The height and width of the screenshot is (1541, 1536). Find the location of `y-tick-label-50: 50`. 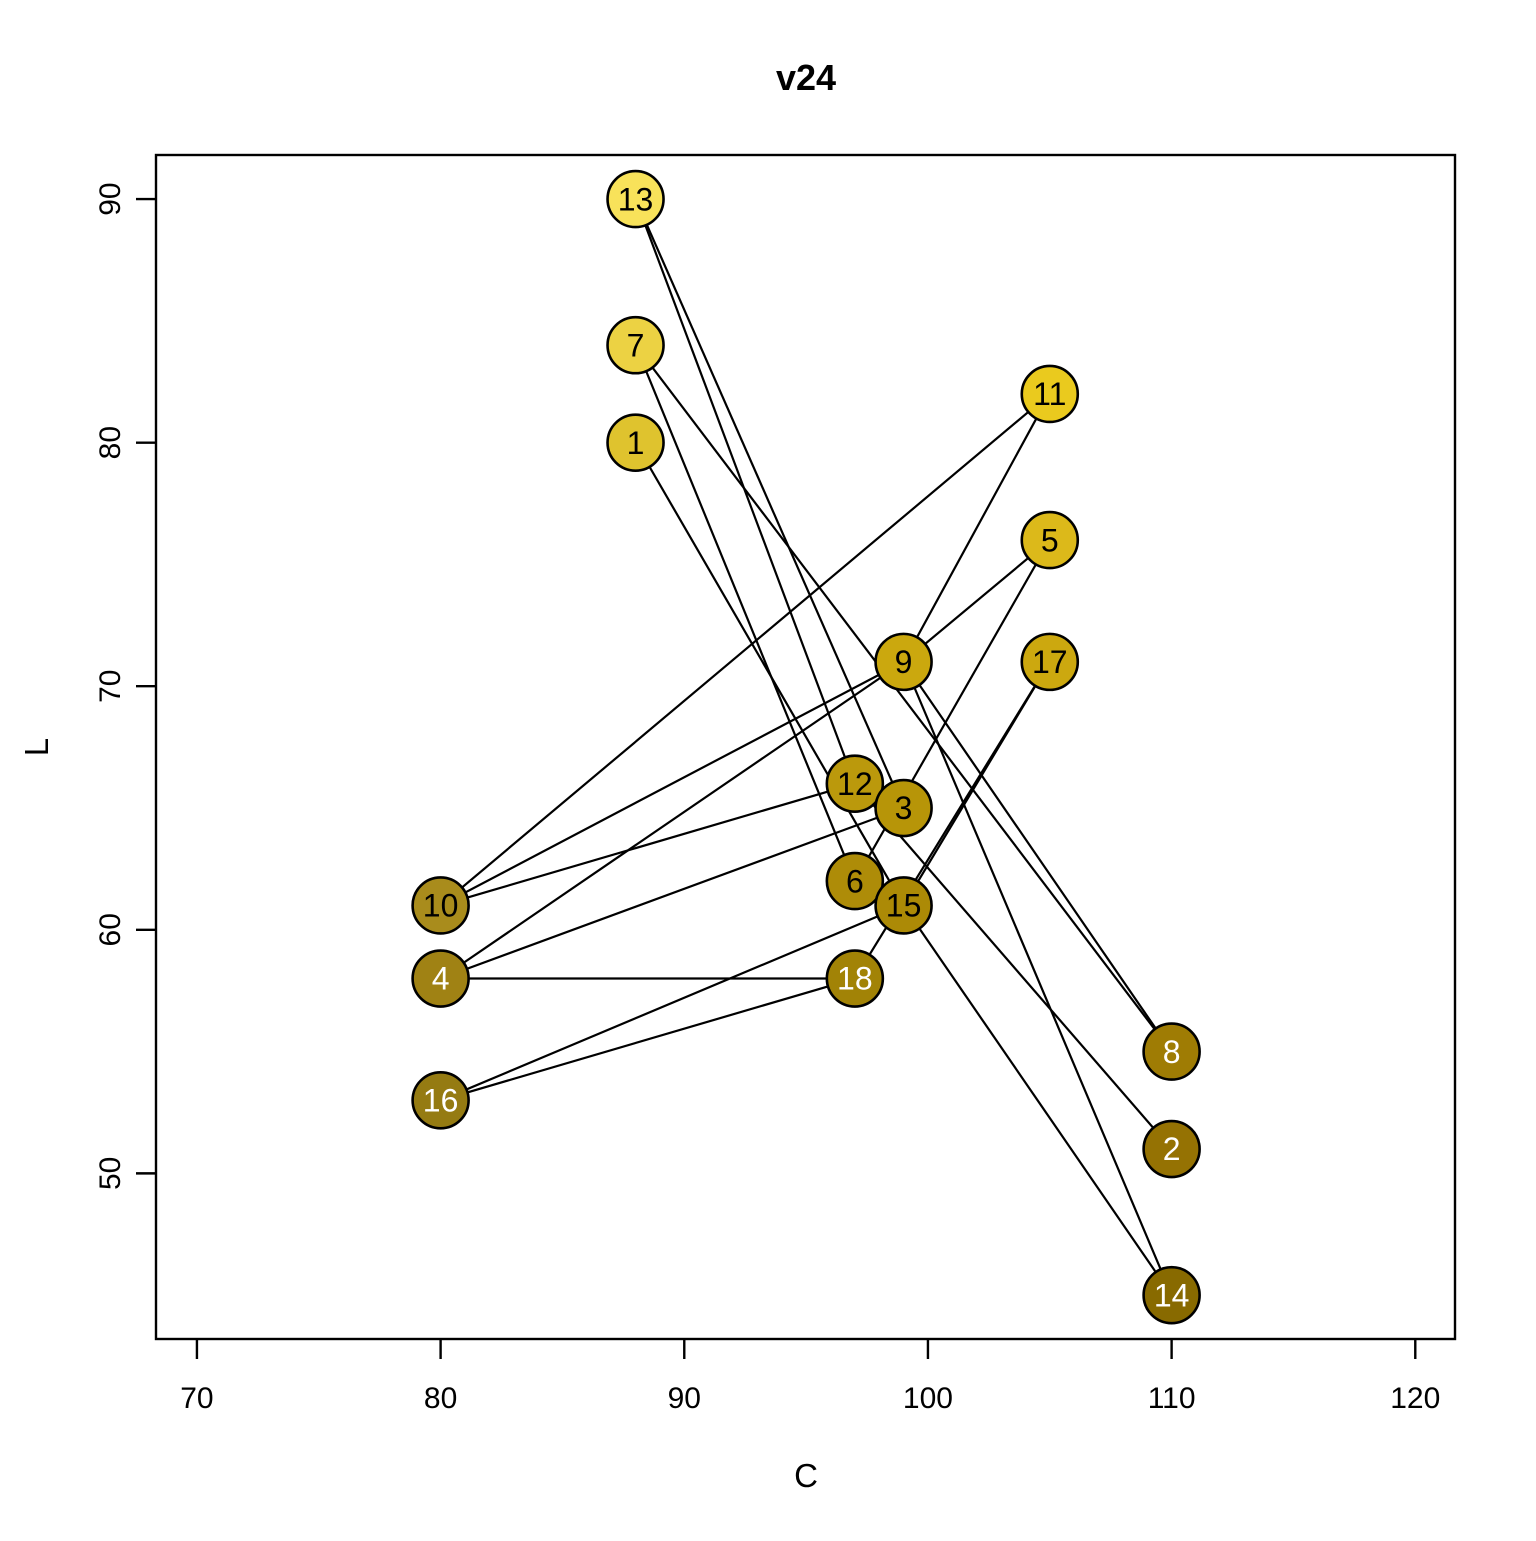

y-tick-label-50: 50 is located at coordinates (110, 1173).